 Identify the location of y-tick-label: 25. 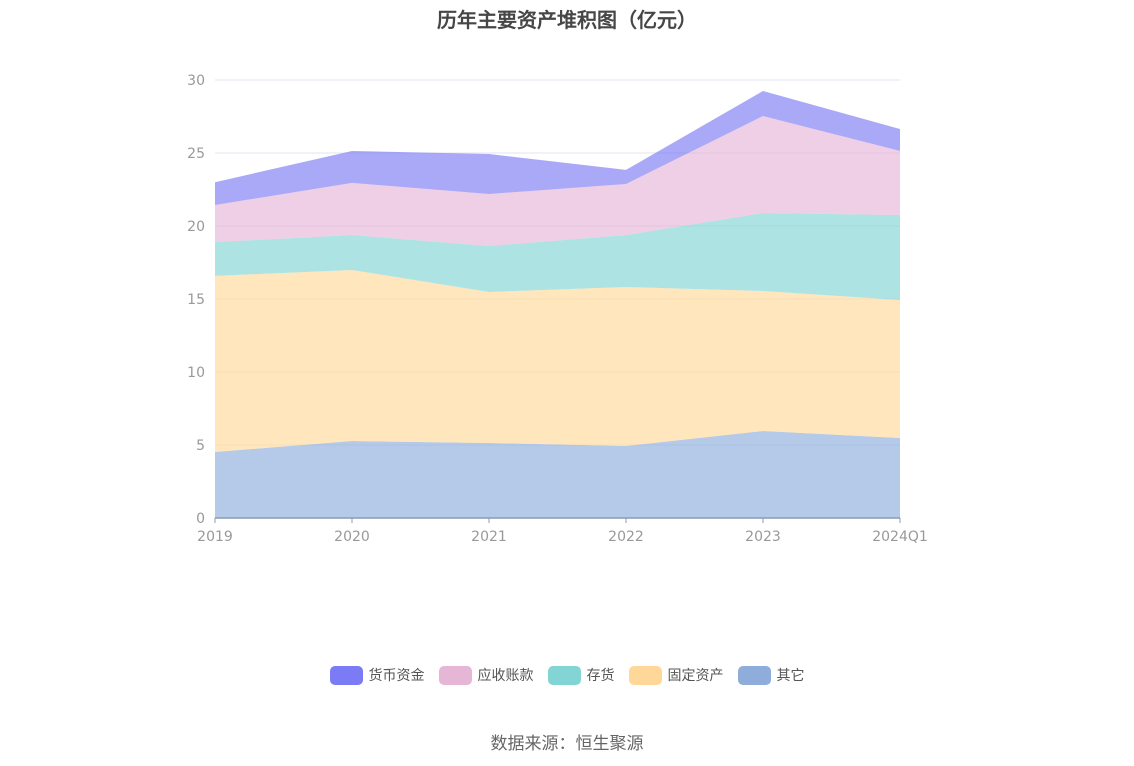
(196, 154).